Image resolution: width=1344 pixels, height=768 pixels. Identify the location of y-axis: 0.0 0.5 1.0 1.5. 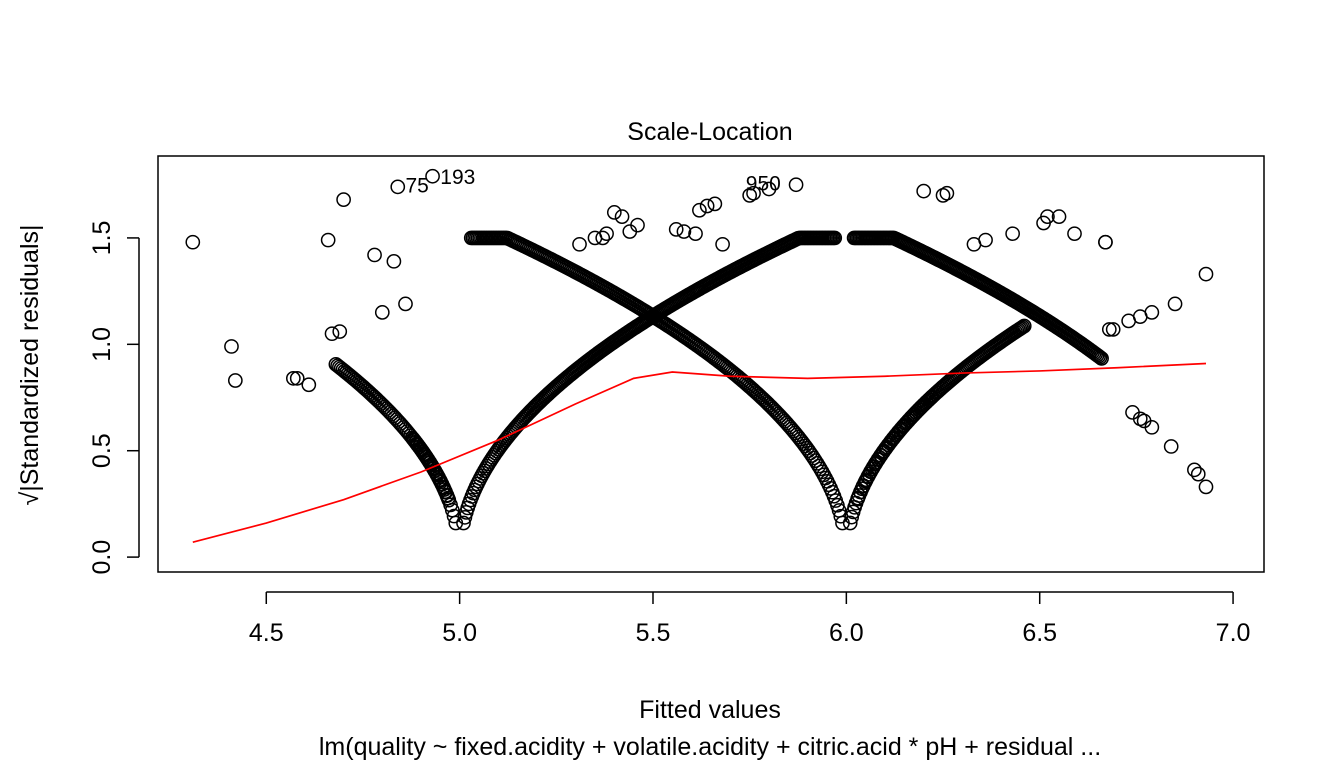
(114, 398).